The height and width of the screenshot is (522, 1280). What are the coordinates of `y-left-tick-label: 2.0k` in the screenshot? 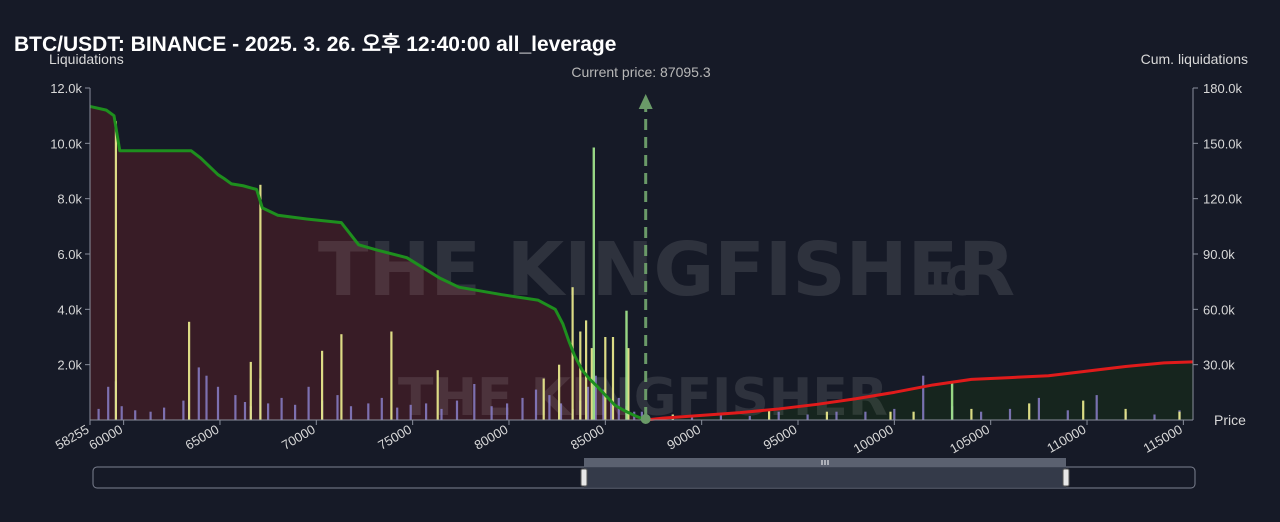 It's located at (69, 365).